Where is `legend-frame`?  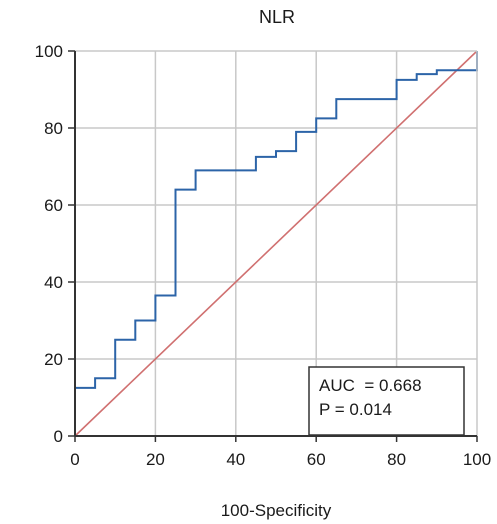 legend-frame is located at coordinates (386, 401).